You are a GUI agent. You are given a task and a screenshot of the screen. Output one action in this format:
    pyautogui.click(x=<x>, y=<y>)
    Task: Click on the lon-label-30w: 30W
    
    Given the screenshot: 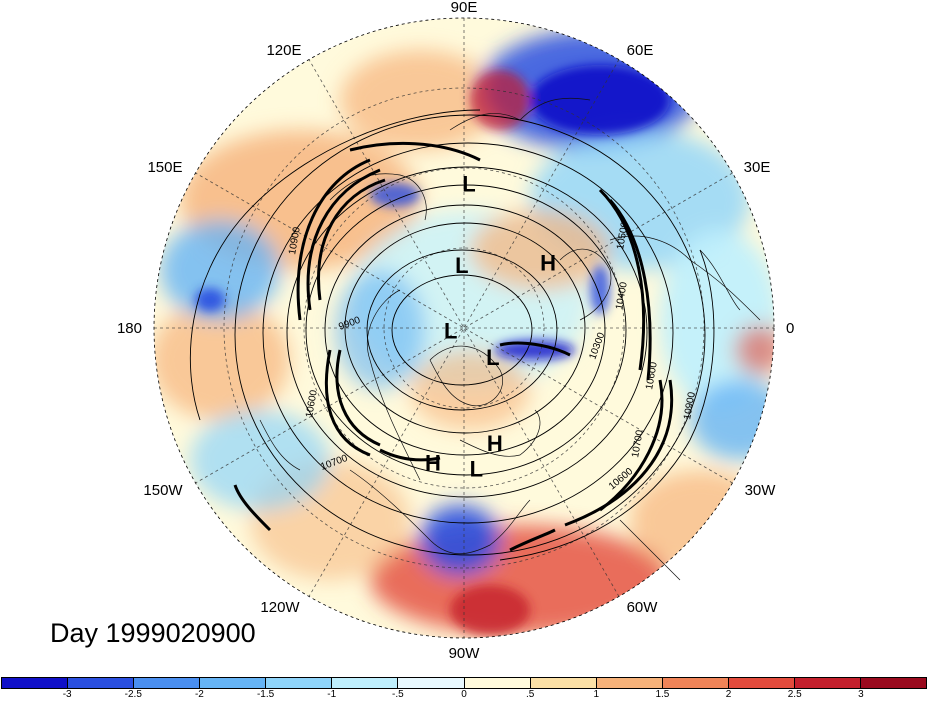 What is the action you would take?
    pyautogui.click(x=761, y=490)
    